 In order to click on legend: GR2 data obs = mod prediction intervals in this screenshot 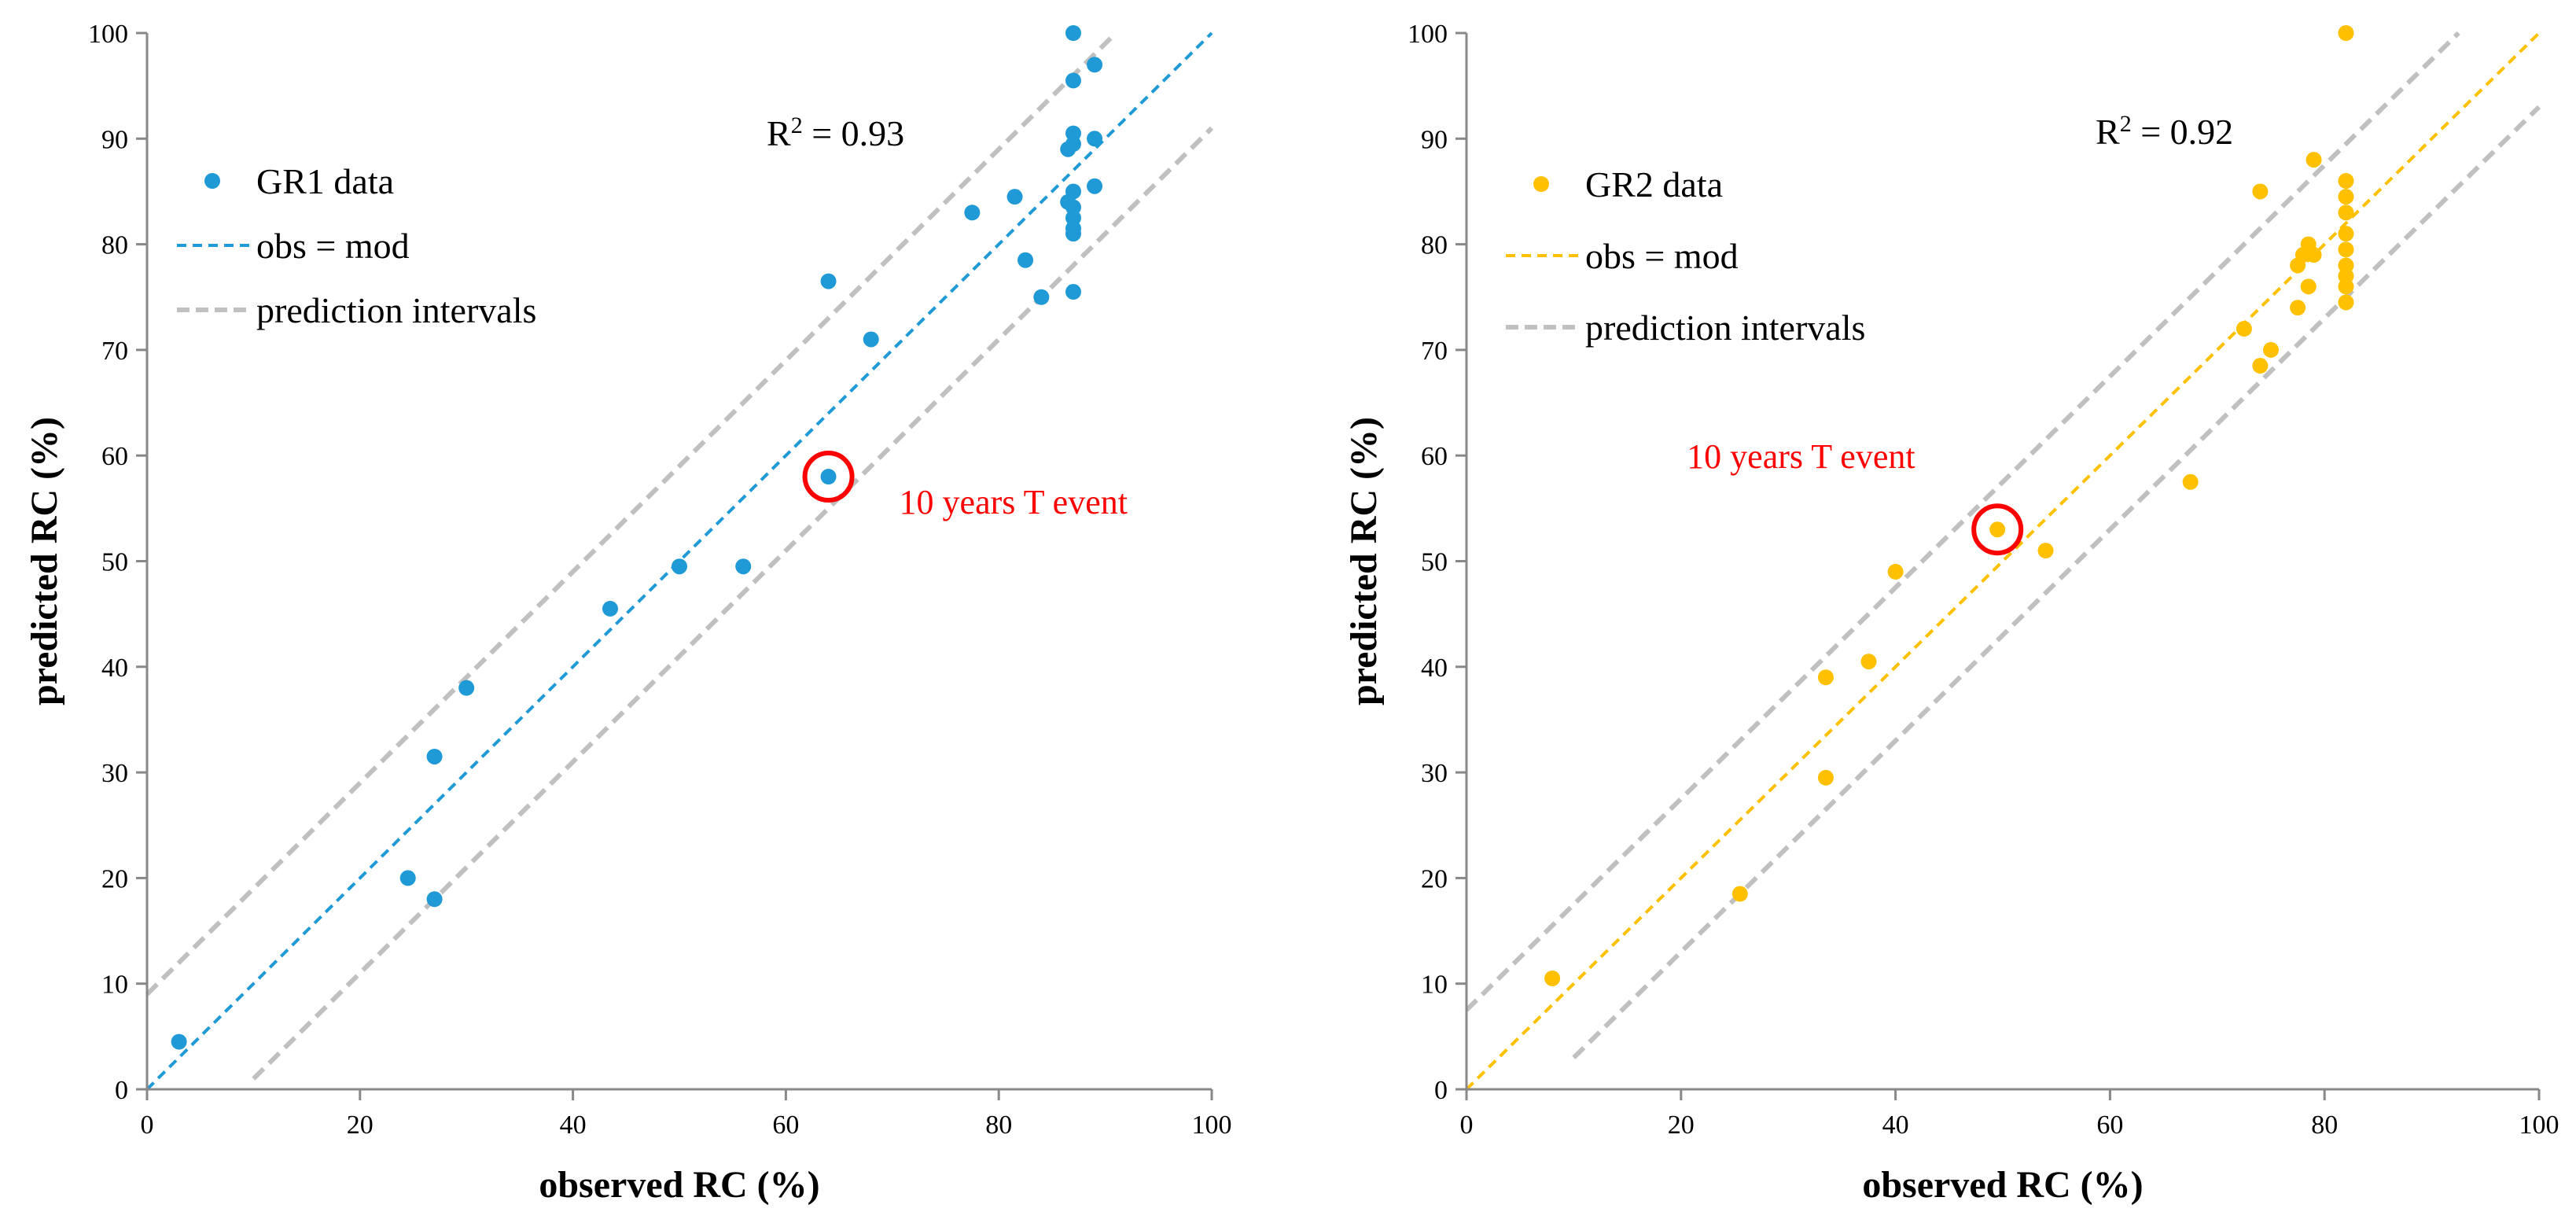, I will do `click(1686, 256)`.